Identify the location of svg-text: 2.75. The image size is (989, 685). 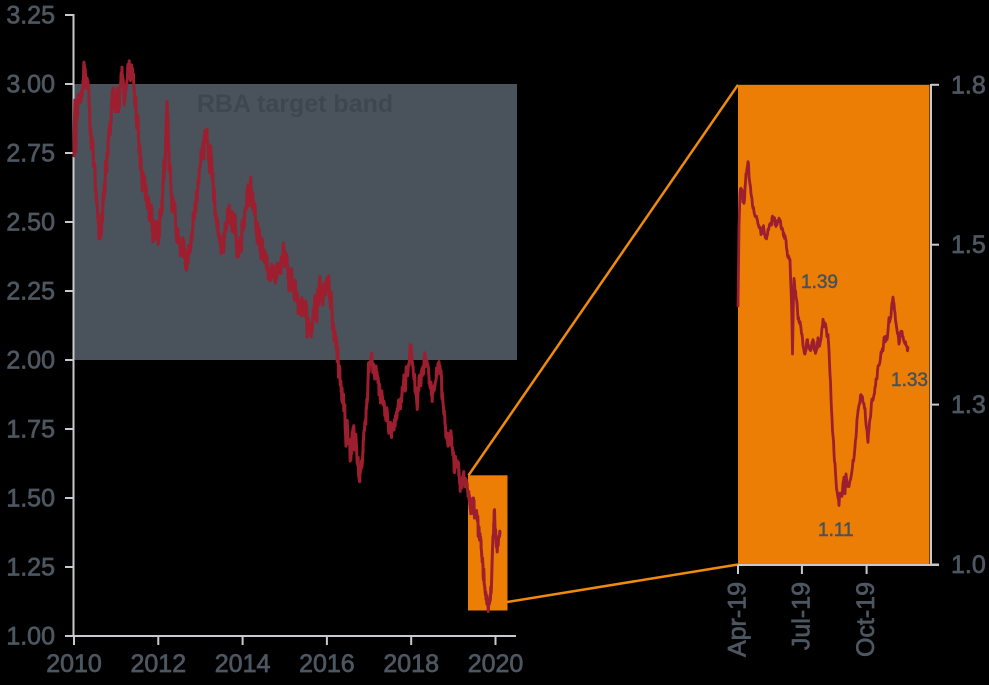
(30, 154).